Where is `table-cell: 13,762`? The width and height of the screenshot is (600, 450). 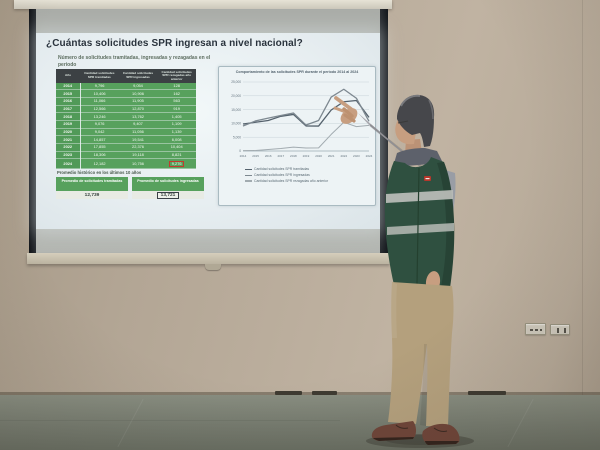
table-cell: 13,762 is located at coordinates (138, 116).